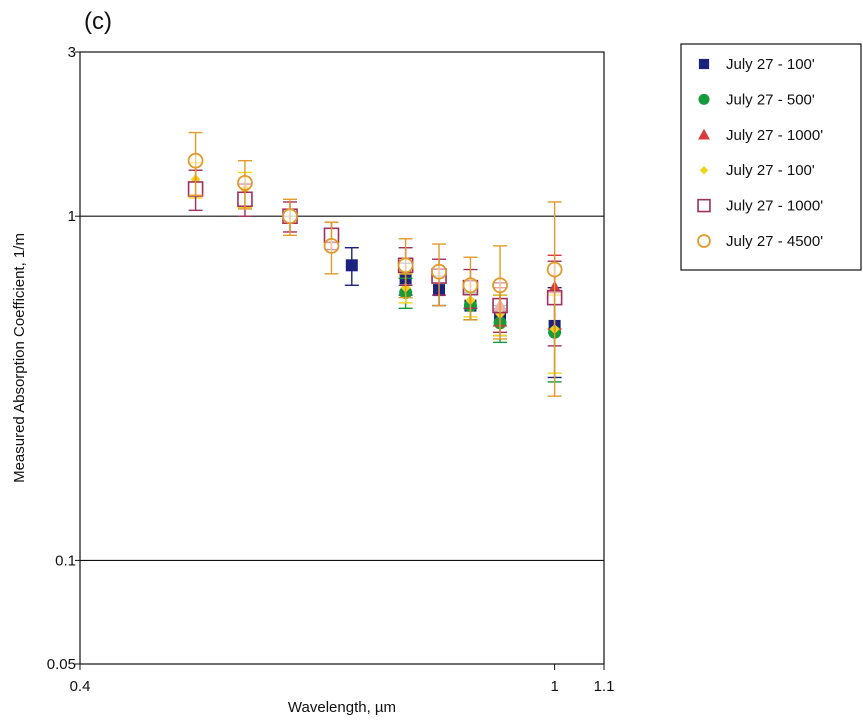 This screenshot has height=722, width=863. Describe the element at coordinates (342, 707) in the screenshot. I see `x-axis-title: Wavelength, µm` at that location.